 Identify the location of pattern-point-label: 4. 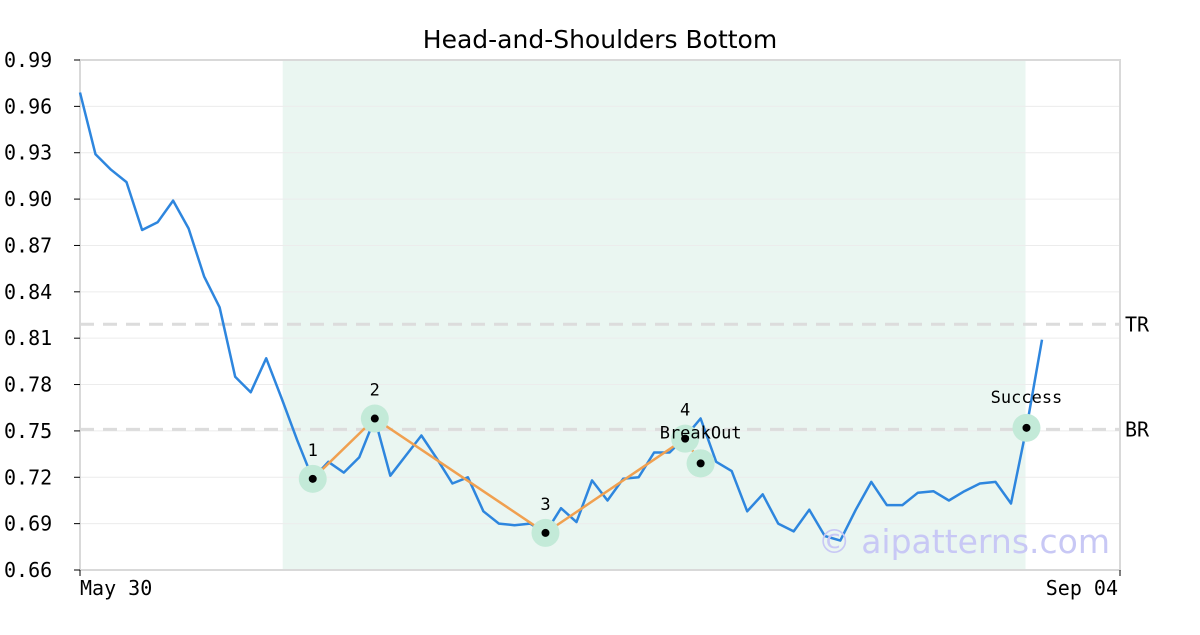
(685, 411).